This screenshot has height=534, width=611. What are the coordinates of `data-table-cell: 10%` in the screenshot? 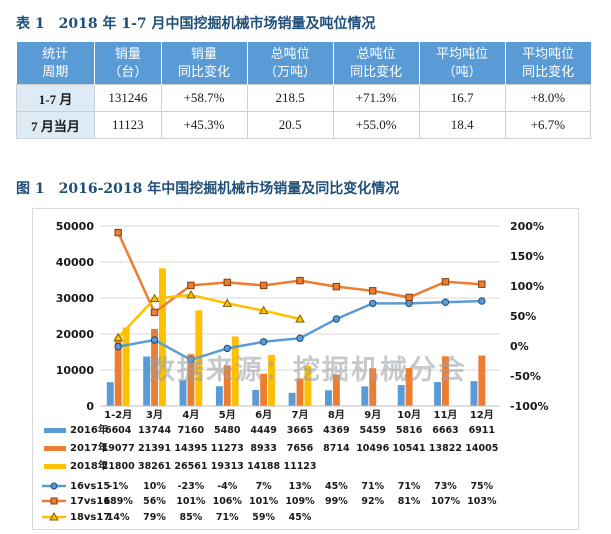 It's located at (154, 486).